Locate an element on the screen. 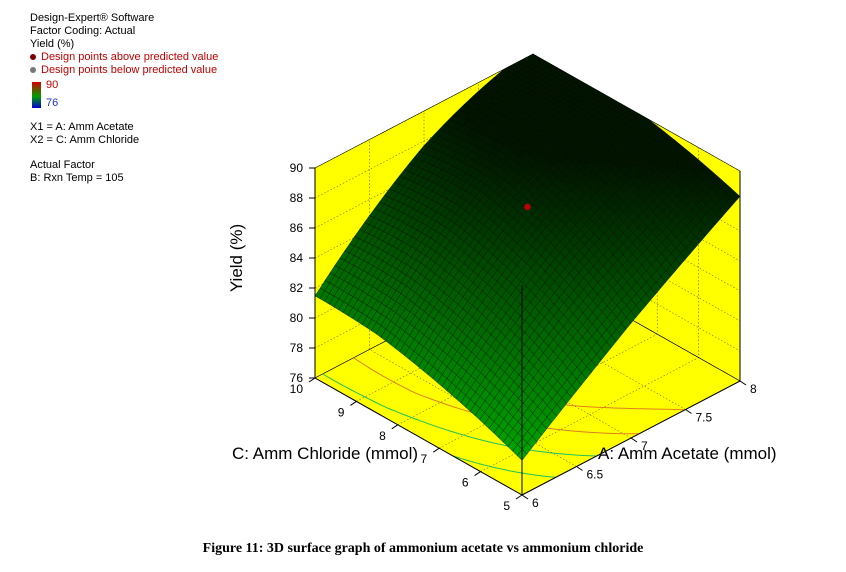 The height and width of the screenshot is (572, 846). x-axis-label: A: Amm Acetate (mmol) is located at coordinates (687, 453).